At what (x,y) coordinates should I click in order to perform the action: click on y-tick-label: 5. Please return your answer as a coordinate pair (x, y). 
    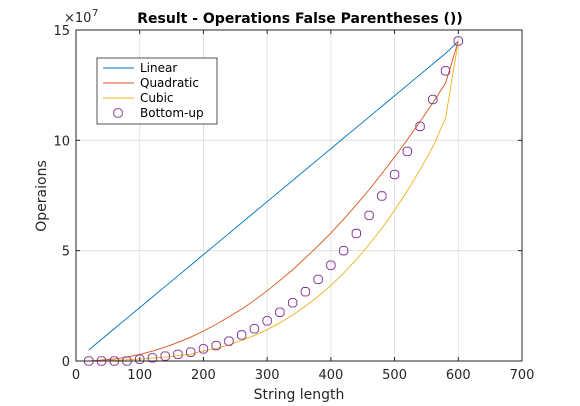
    Looking at the image, I should click on (66, 252).